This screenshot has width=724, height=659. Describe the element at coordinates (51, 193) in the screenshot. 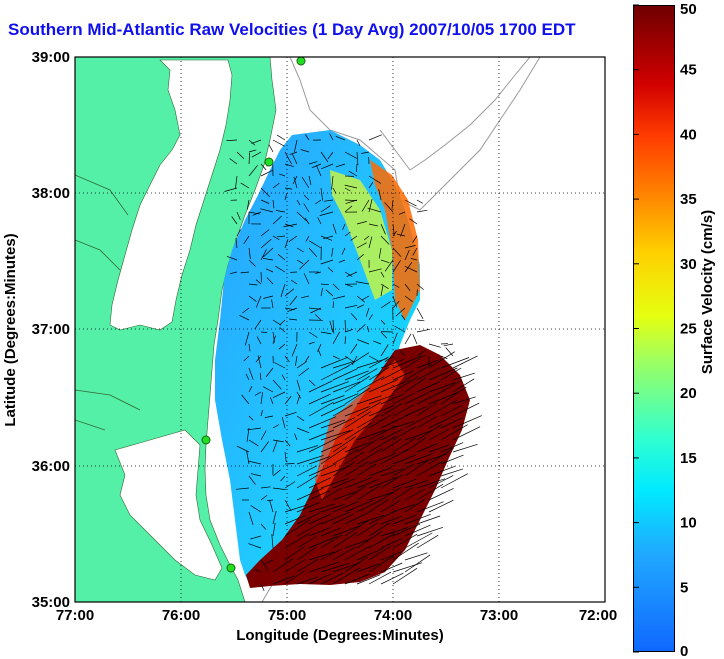

I see `y-tick: 38:00` at that location.